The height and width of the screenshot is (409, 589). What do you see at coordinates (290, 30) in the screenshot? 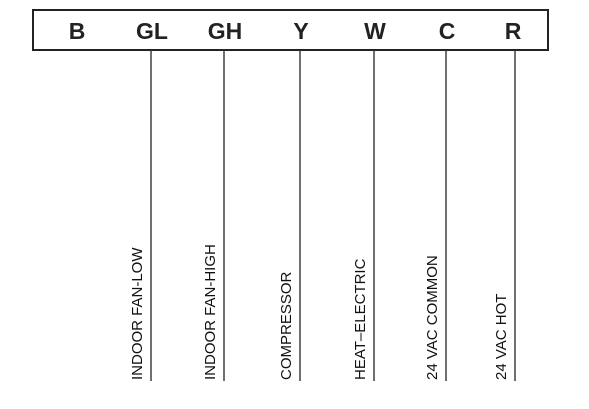
I see `terminal-strip` at bounding box center [290, 30].